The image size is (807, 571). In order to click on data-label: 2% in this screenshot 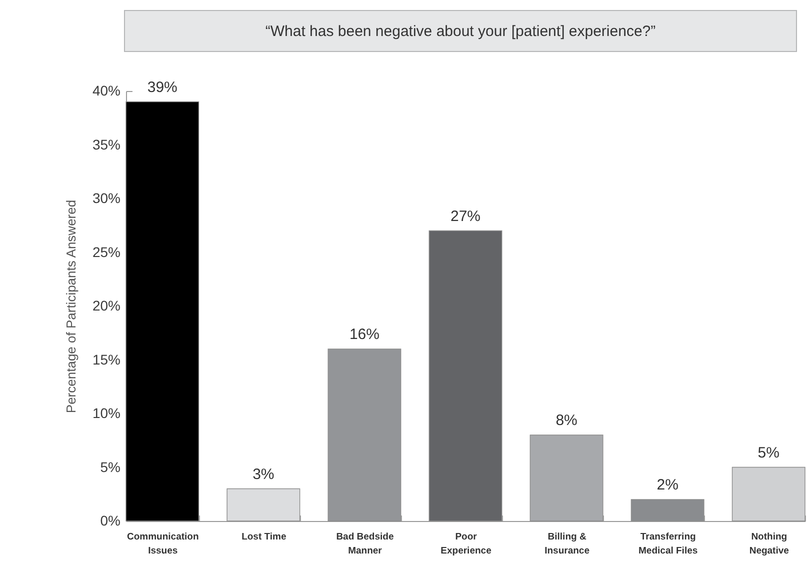, I will do `click(667, 485)`.